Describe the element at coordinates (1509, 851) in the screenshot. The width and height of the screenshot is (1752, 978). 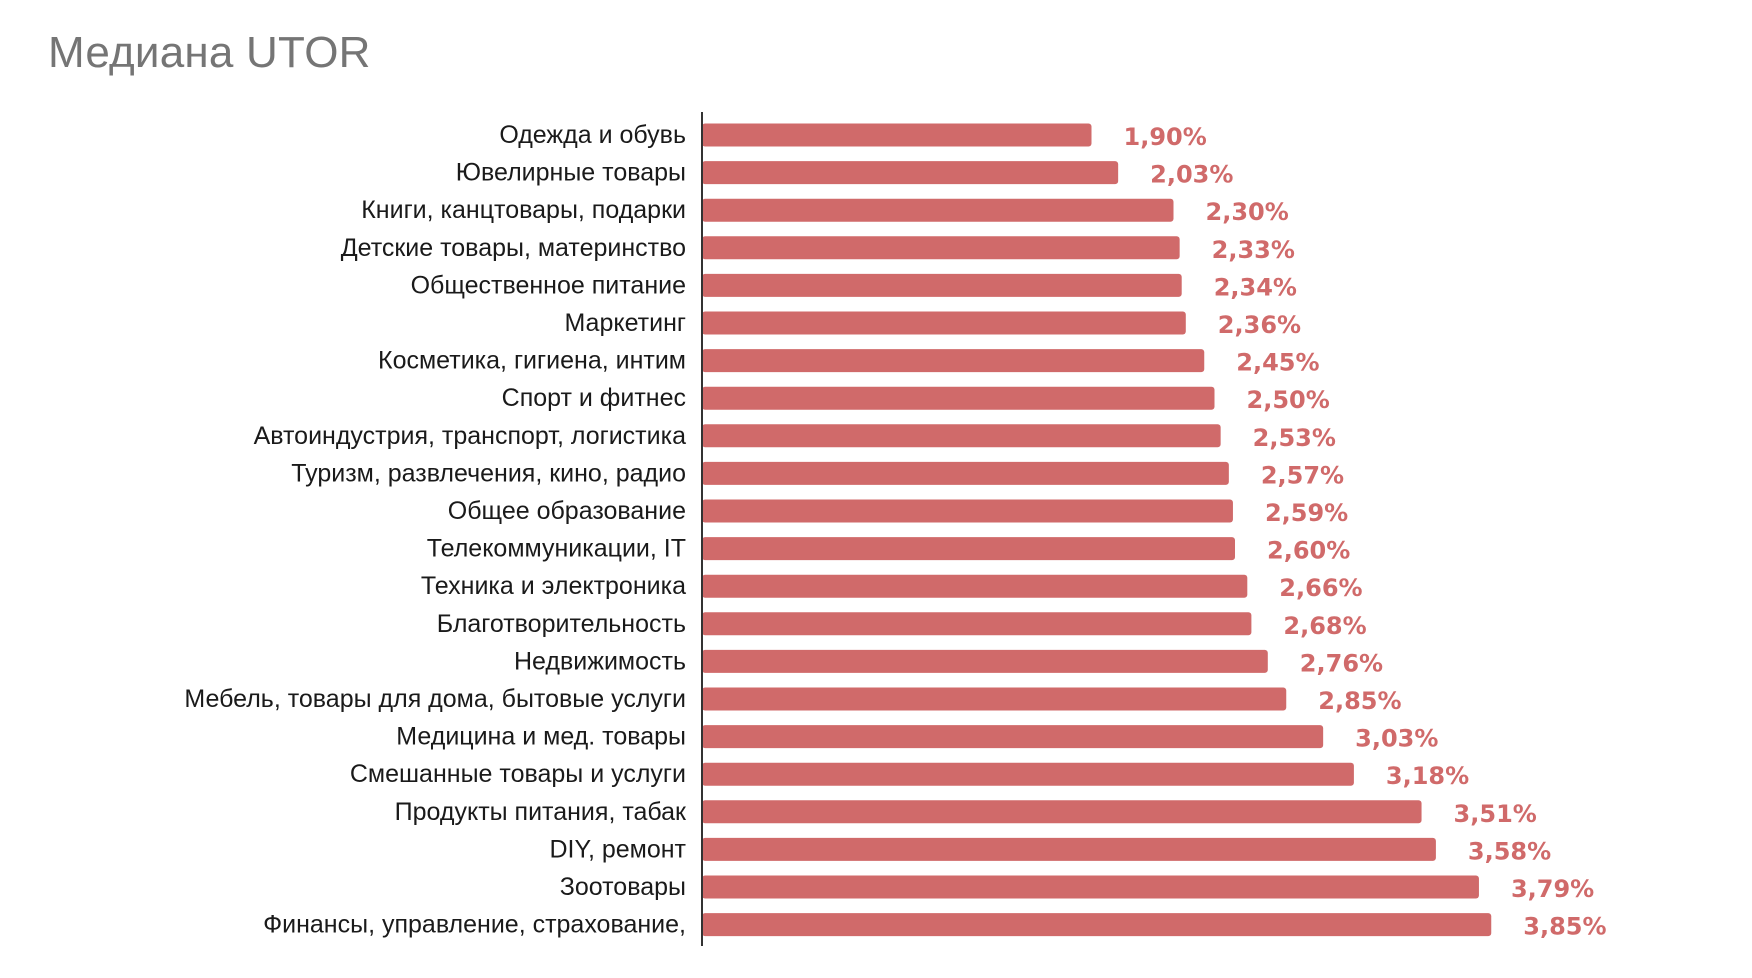
I see `value-label: 3,58%` at that location.